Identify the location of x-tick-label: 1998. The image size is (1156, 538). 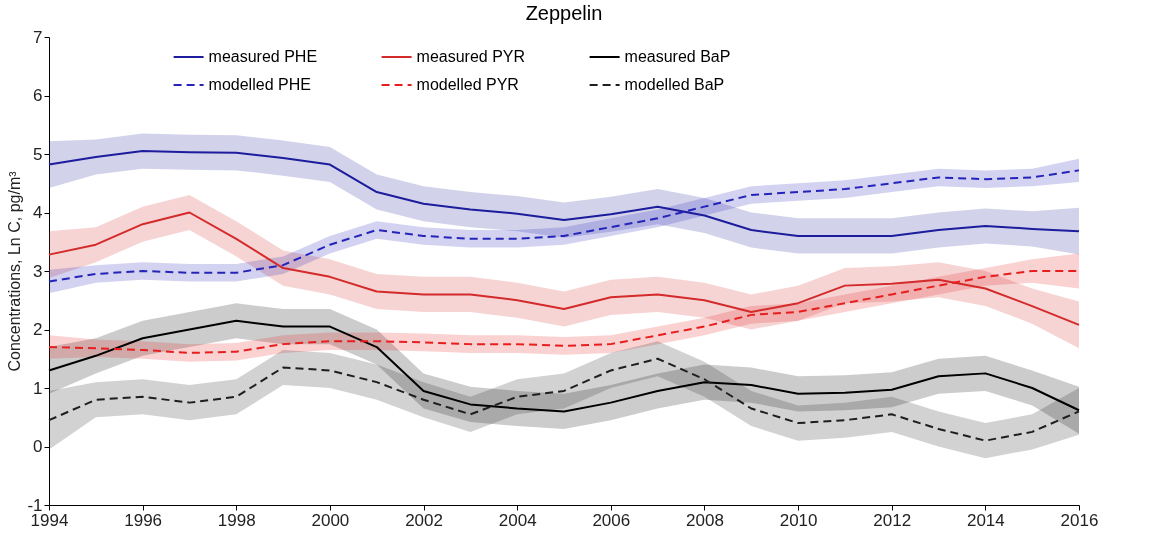
(236, 520).